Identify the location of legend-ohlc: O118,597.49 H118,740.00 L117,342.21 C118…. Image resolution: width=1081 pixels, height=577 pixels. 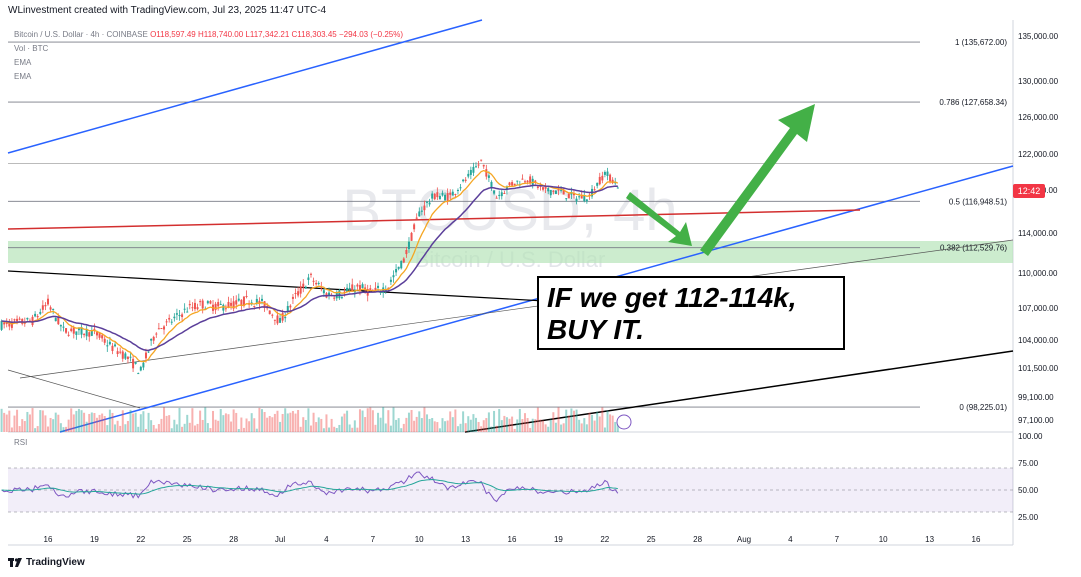
(277, 34).